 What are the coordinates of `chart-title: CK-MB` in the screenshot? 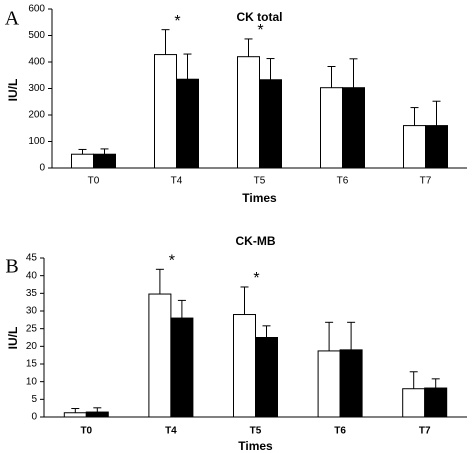 It's located at (256, 241).